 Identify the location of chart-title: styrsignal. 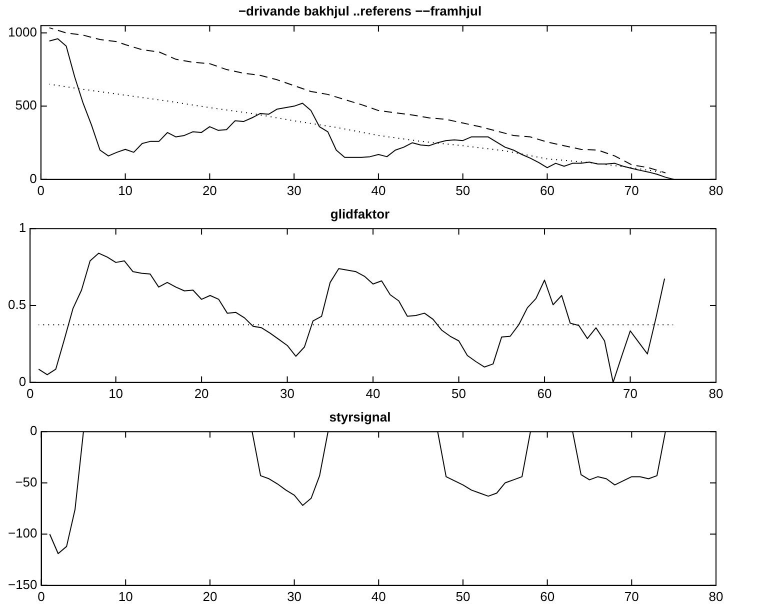
(360, 416).